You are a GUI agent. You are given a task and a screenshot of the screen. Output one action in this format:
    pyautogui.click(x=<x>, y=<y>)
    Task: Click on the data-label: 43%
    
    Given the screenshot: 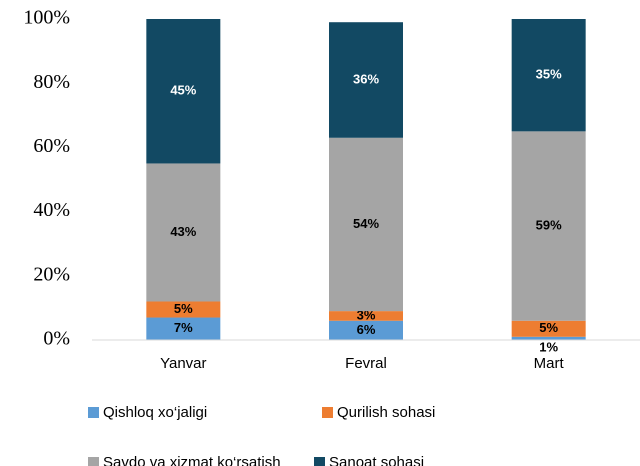 What is the action you would take?
    pyautogui.click(x=183, y=231)
    